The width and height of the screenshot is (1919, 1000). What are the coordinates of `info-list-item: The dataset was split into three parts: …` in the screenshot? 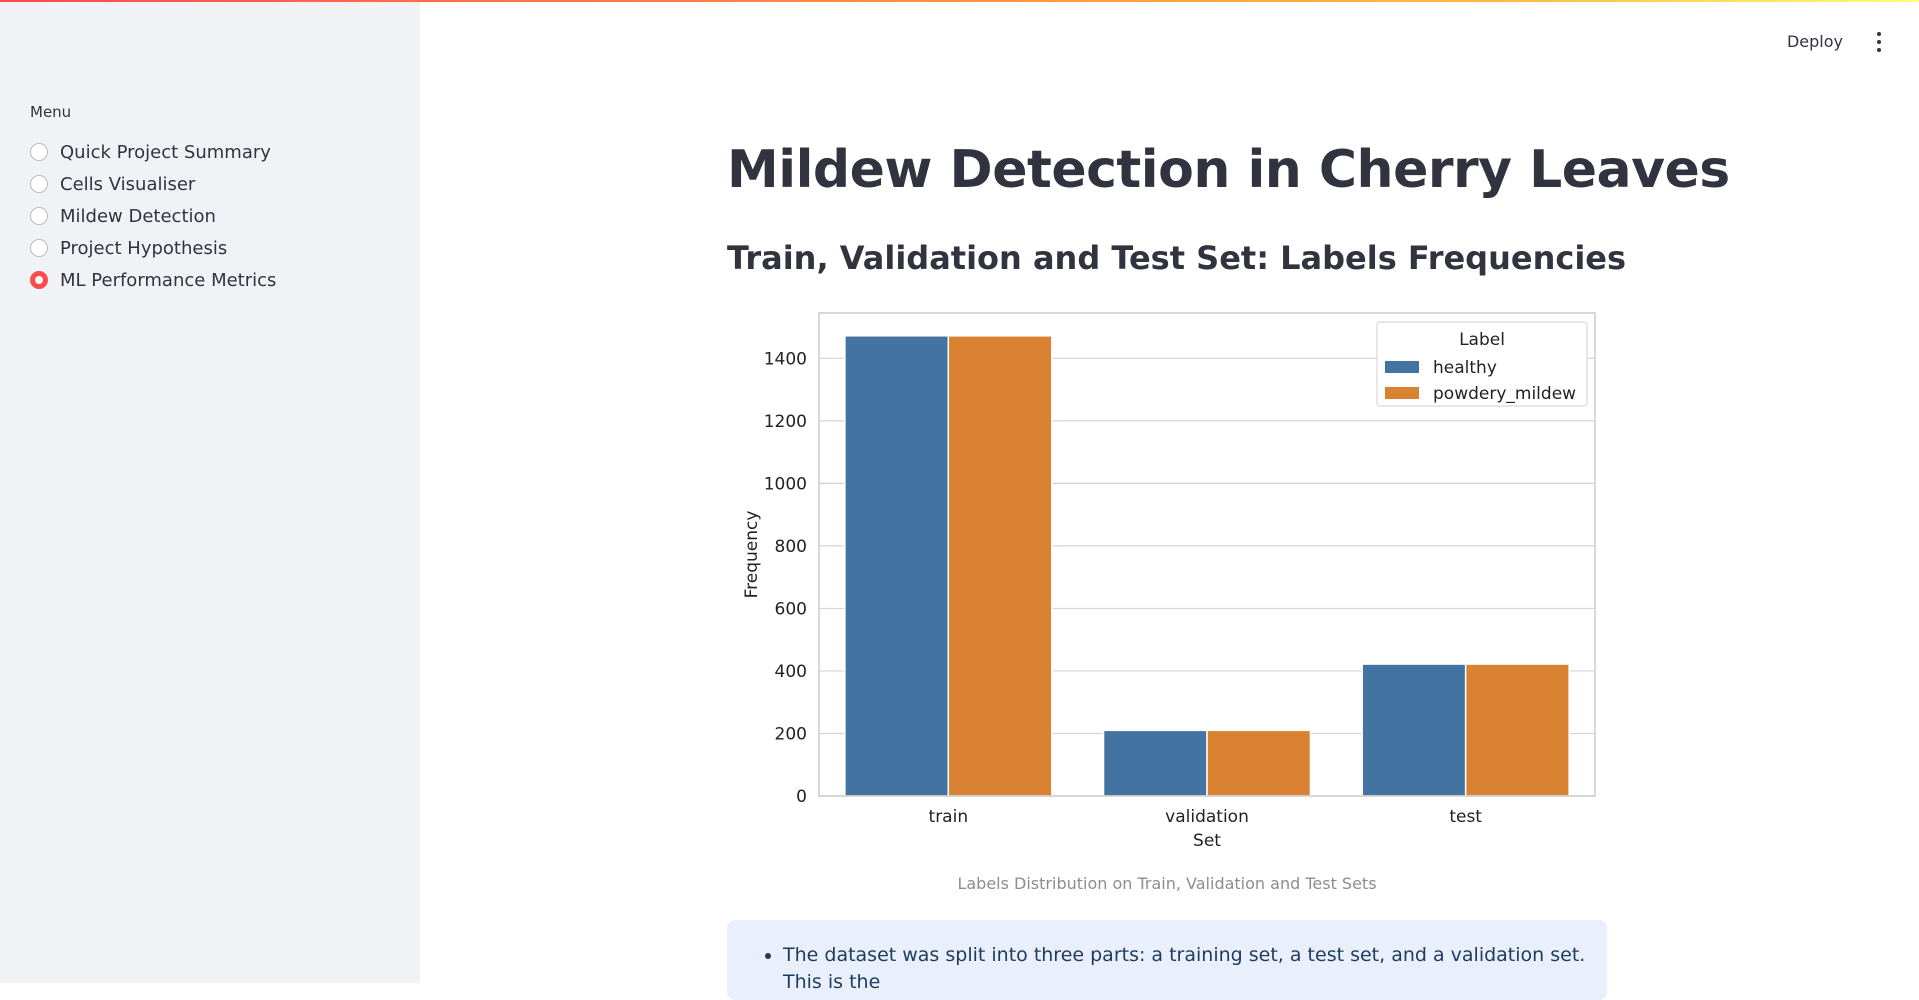 It's located at (1185, 968).